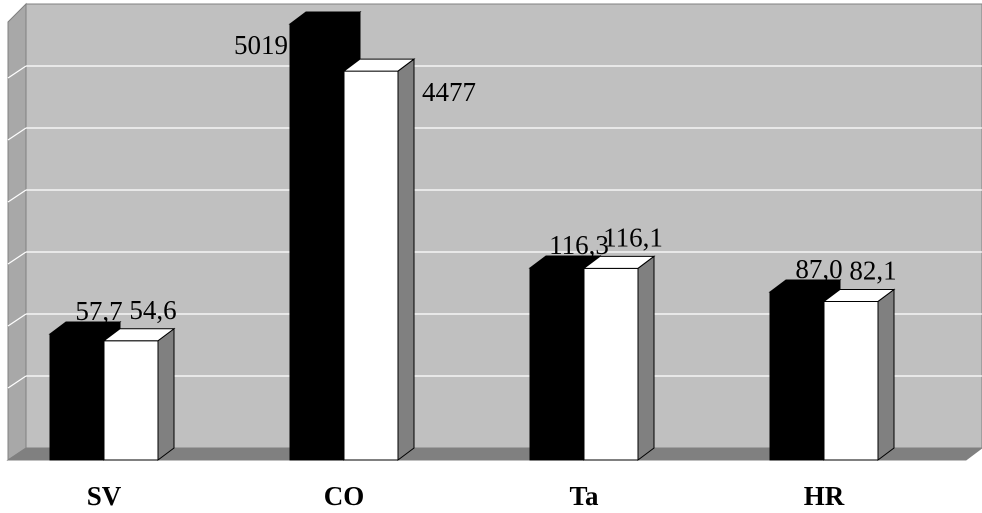 This screenshot has height=513, width=982. What do you see at coordinates (152, 310) in the screenshot?
I see `value-label: 54,6` at bounding box center [152, 310].